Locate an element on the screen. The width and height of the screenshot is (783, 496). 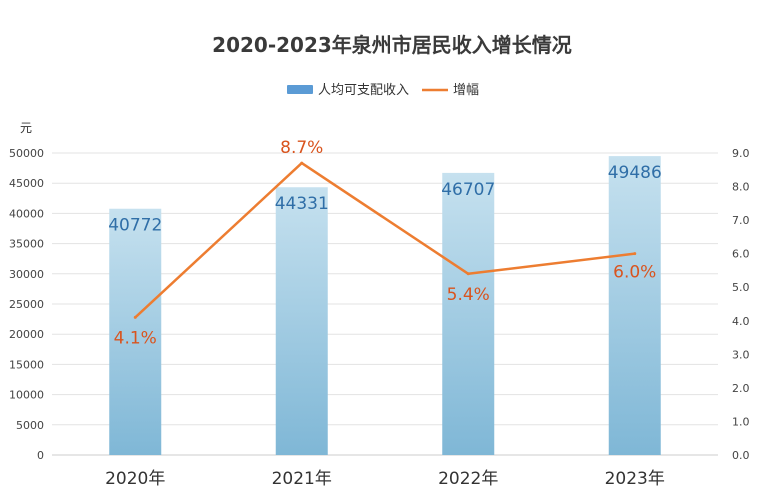
line-value-label: 8.7% is located at coordinates (301, 148).